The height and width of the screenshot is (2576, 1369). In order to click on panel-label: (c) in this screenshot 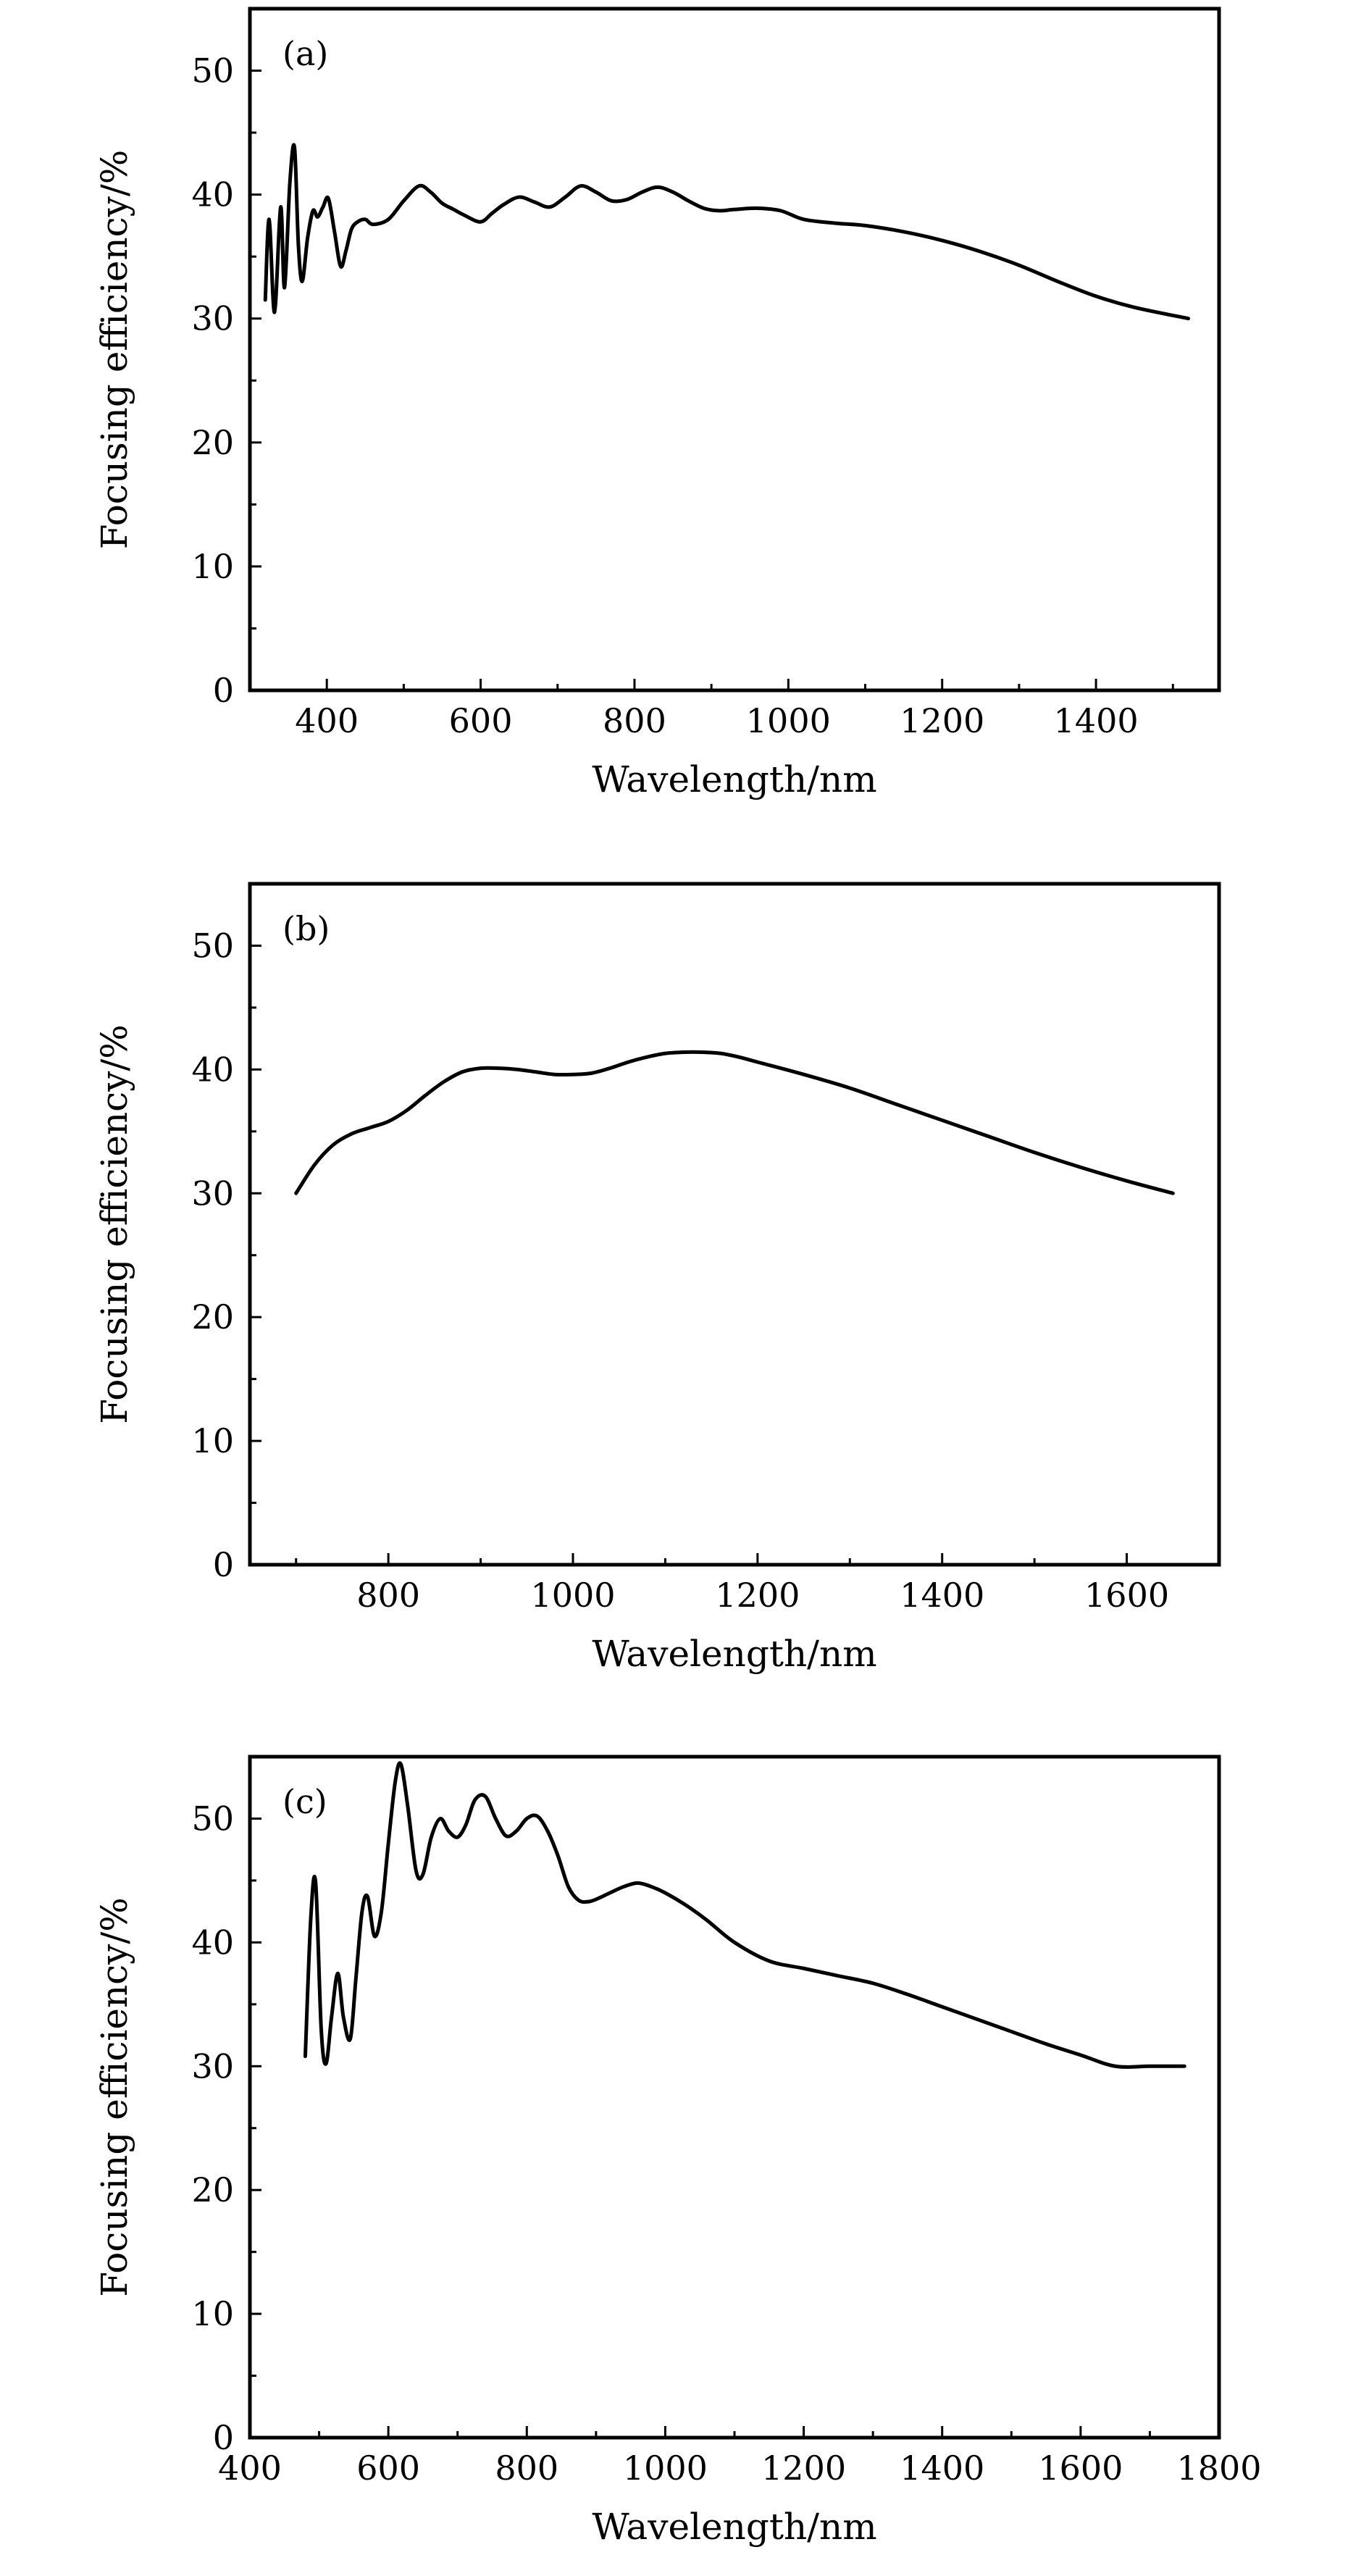, I will do `click(305, 1801)`.